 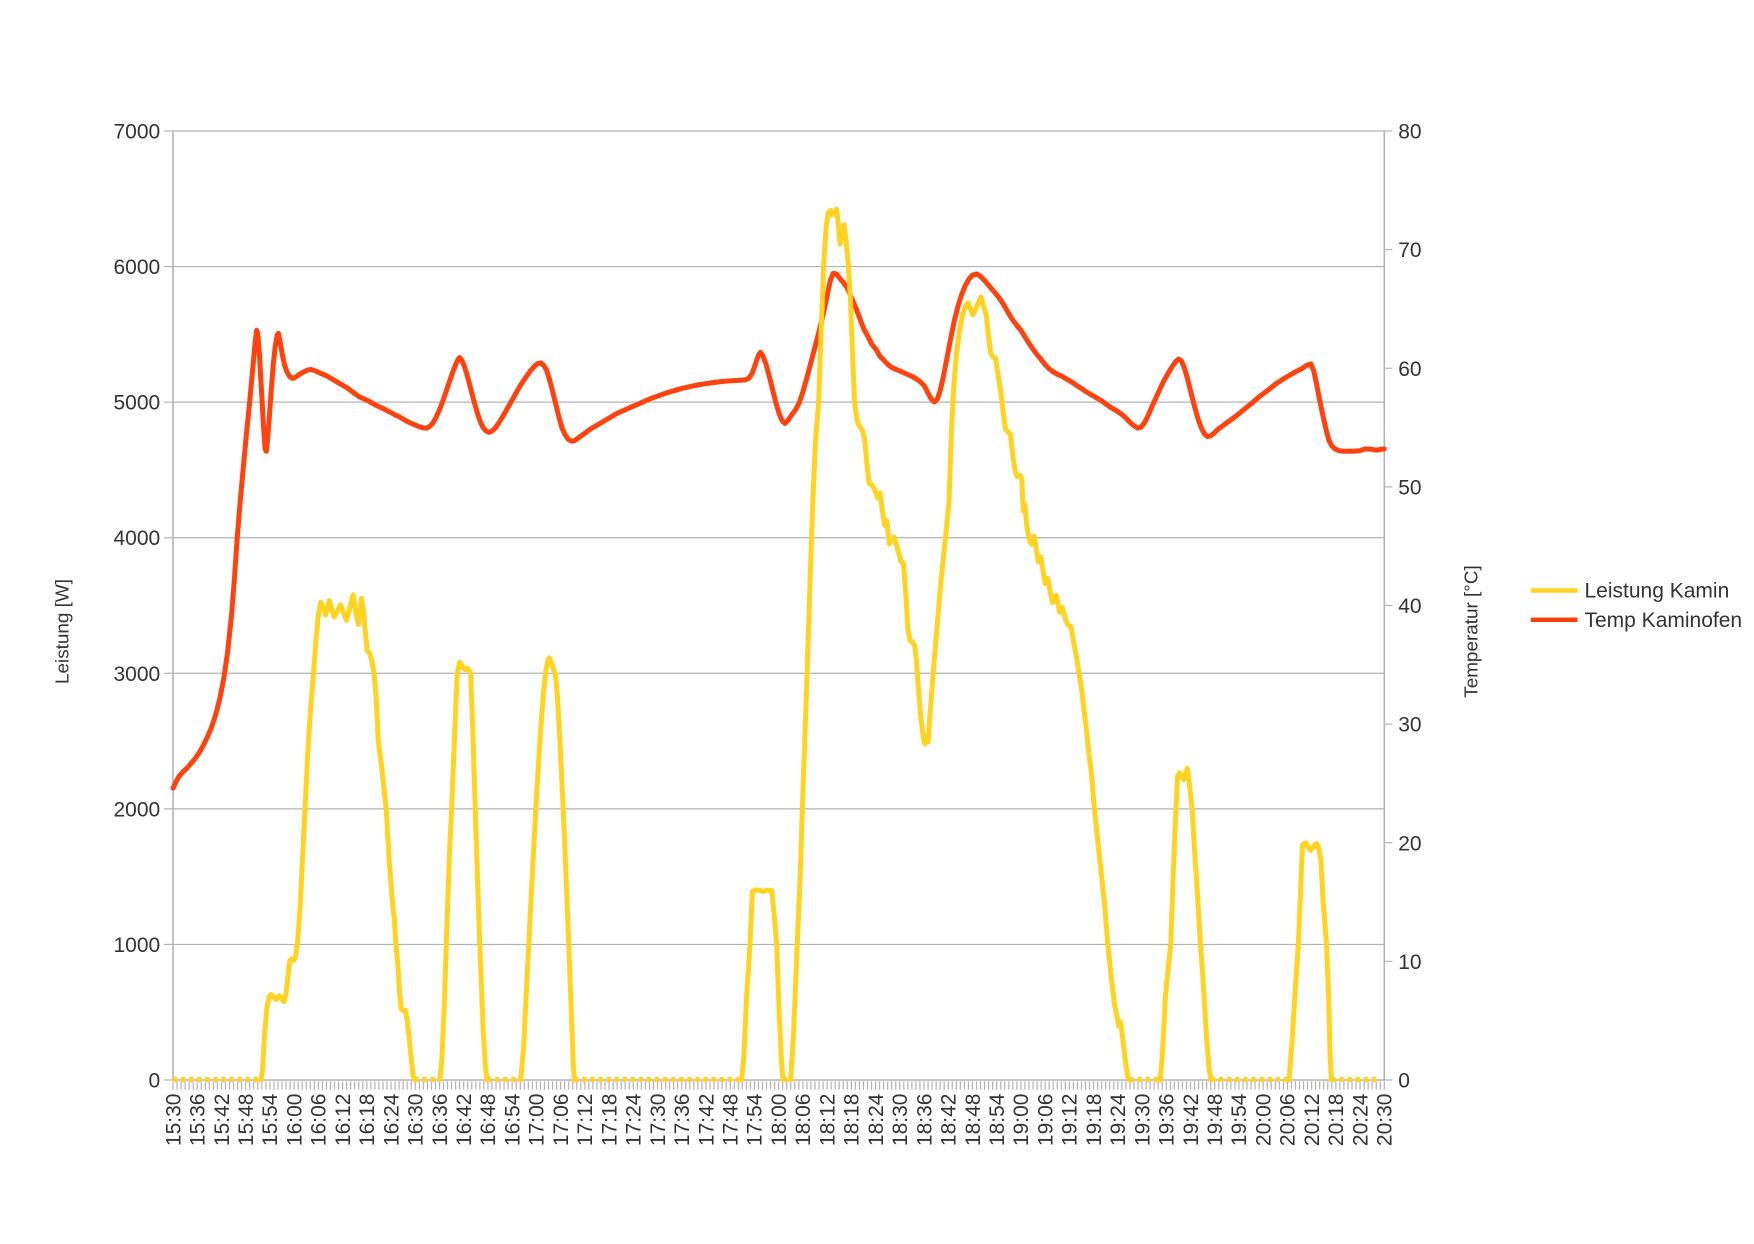 I want to click on y-left-tick-label: 0, so click(x=155, y=1081).